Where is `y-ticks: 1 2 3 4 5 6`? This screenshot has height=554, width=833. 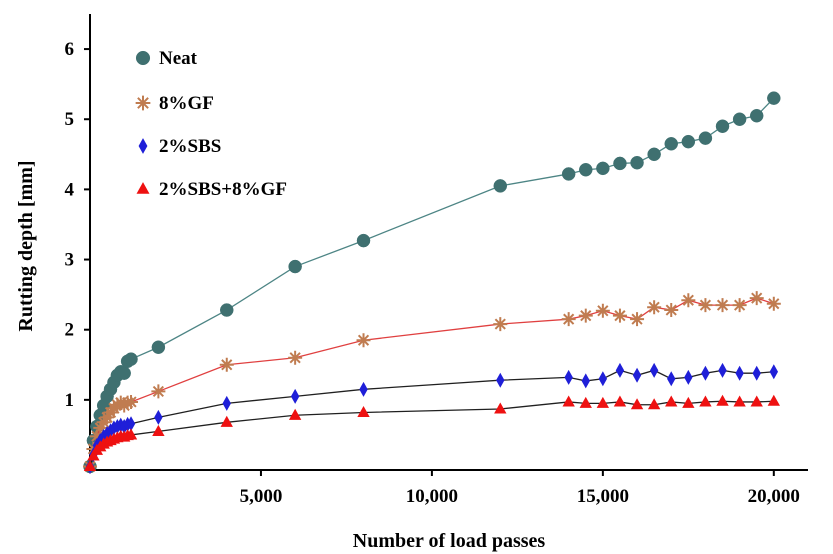
y-ticks: 1 2 3 4 5 6 is located at coordinates (77, 225).